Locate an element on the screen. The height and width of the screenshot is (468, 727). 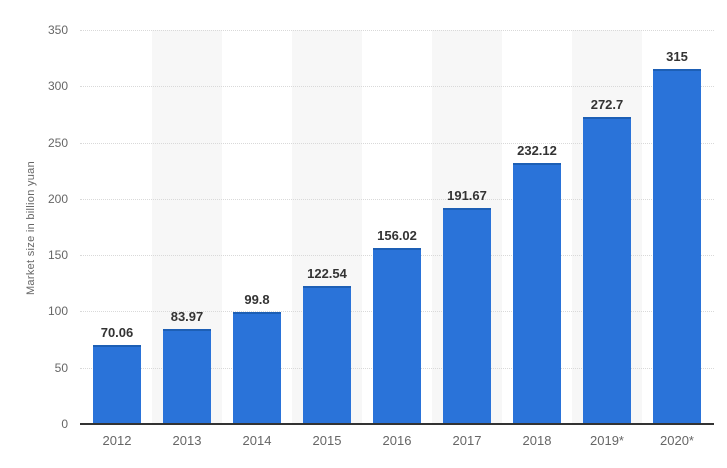
bar-value-label: 70.06 is located at coordinates (117, 333).